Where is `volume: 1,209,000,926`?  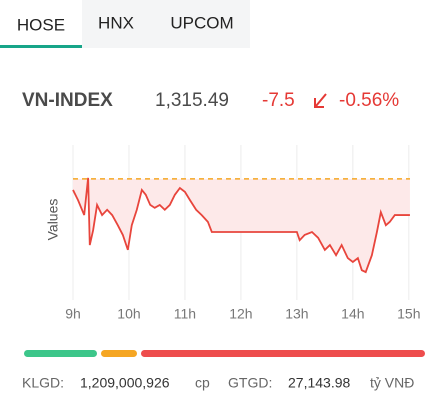
volume: 1,209,000,926 is located at coordinates (125, 383).